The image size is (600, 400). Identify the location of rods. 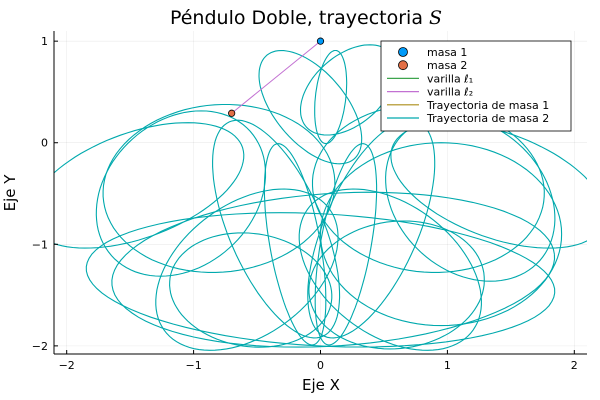
(276, 77).